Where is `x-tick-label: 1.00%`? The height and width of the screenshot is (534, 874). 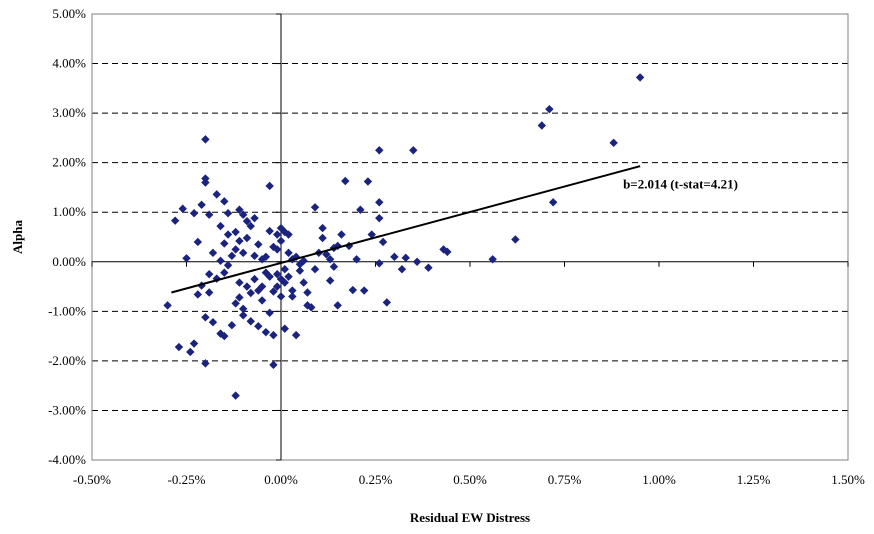
x-tick-label: 1.00% is located at coordinates (659, 479).